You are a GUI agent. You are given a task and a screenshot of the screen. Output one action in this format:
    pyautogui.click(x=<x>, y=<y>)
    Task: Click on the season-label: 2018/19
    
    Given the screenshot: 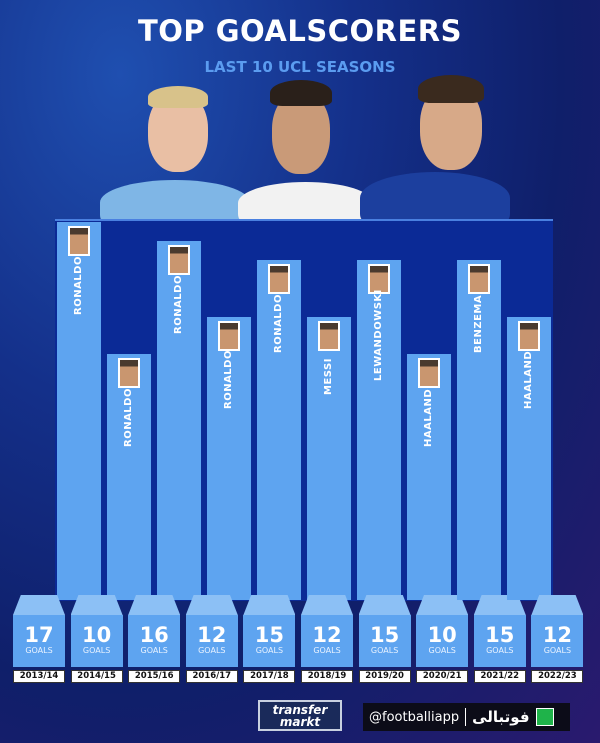 What is the action you would take?
    pyautogui.click(x=327, y=676)
    